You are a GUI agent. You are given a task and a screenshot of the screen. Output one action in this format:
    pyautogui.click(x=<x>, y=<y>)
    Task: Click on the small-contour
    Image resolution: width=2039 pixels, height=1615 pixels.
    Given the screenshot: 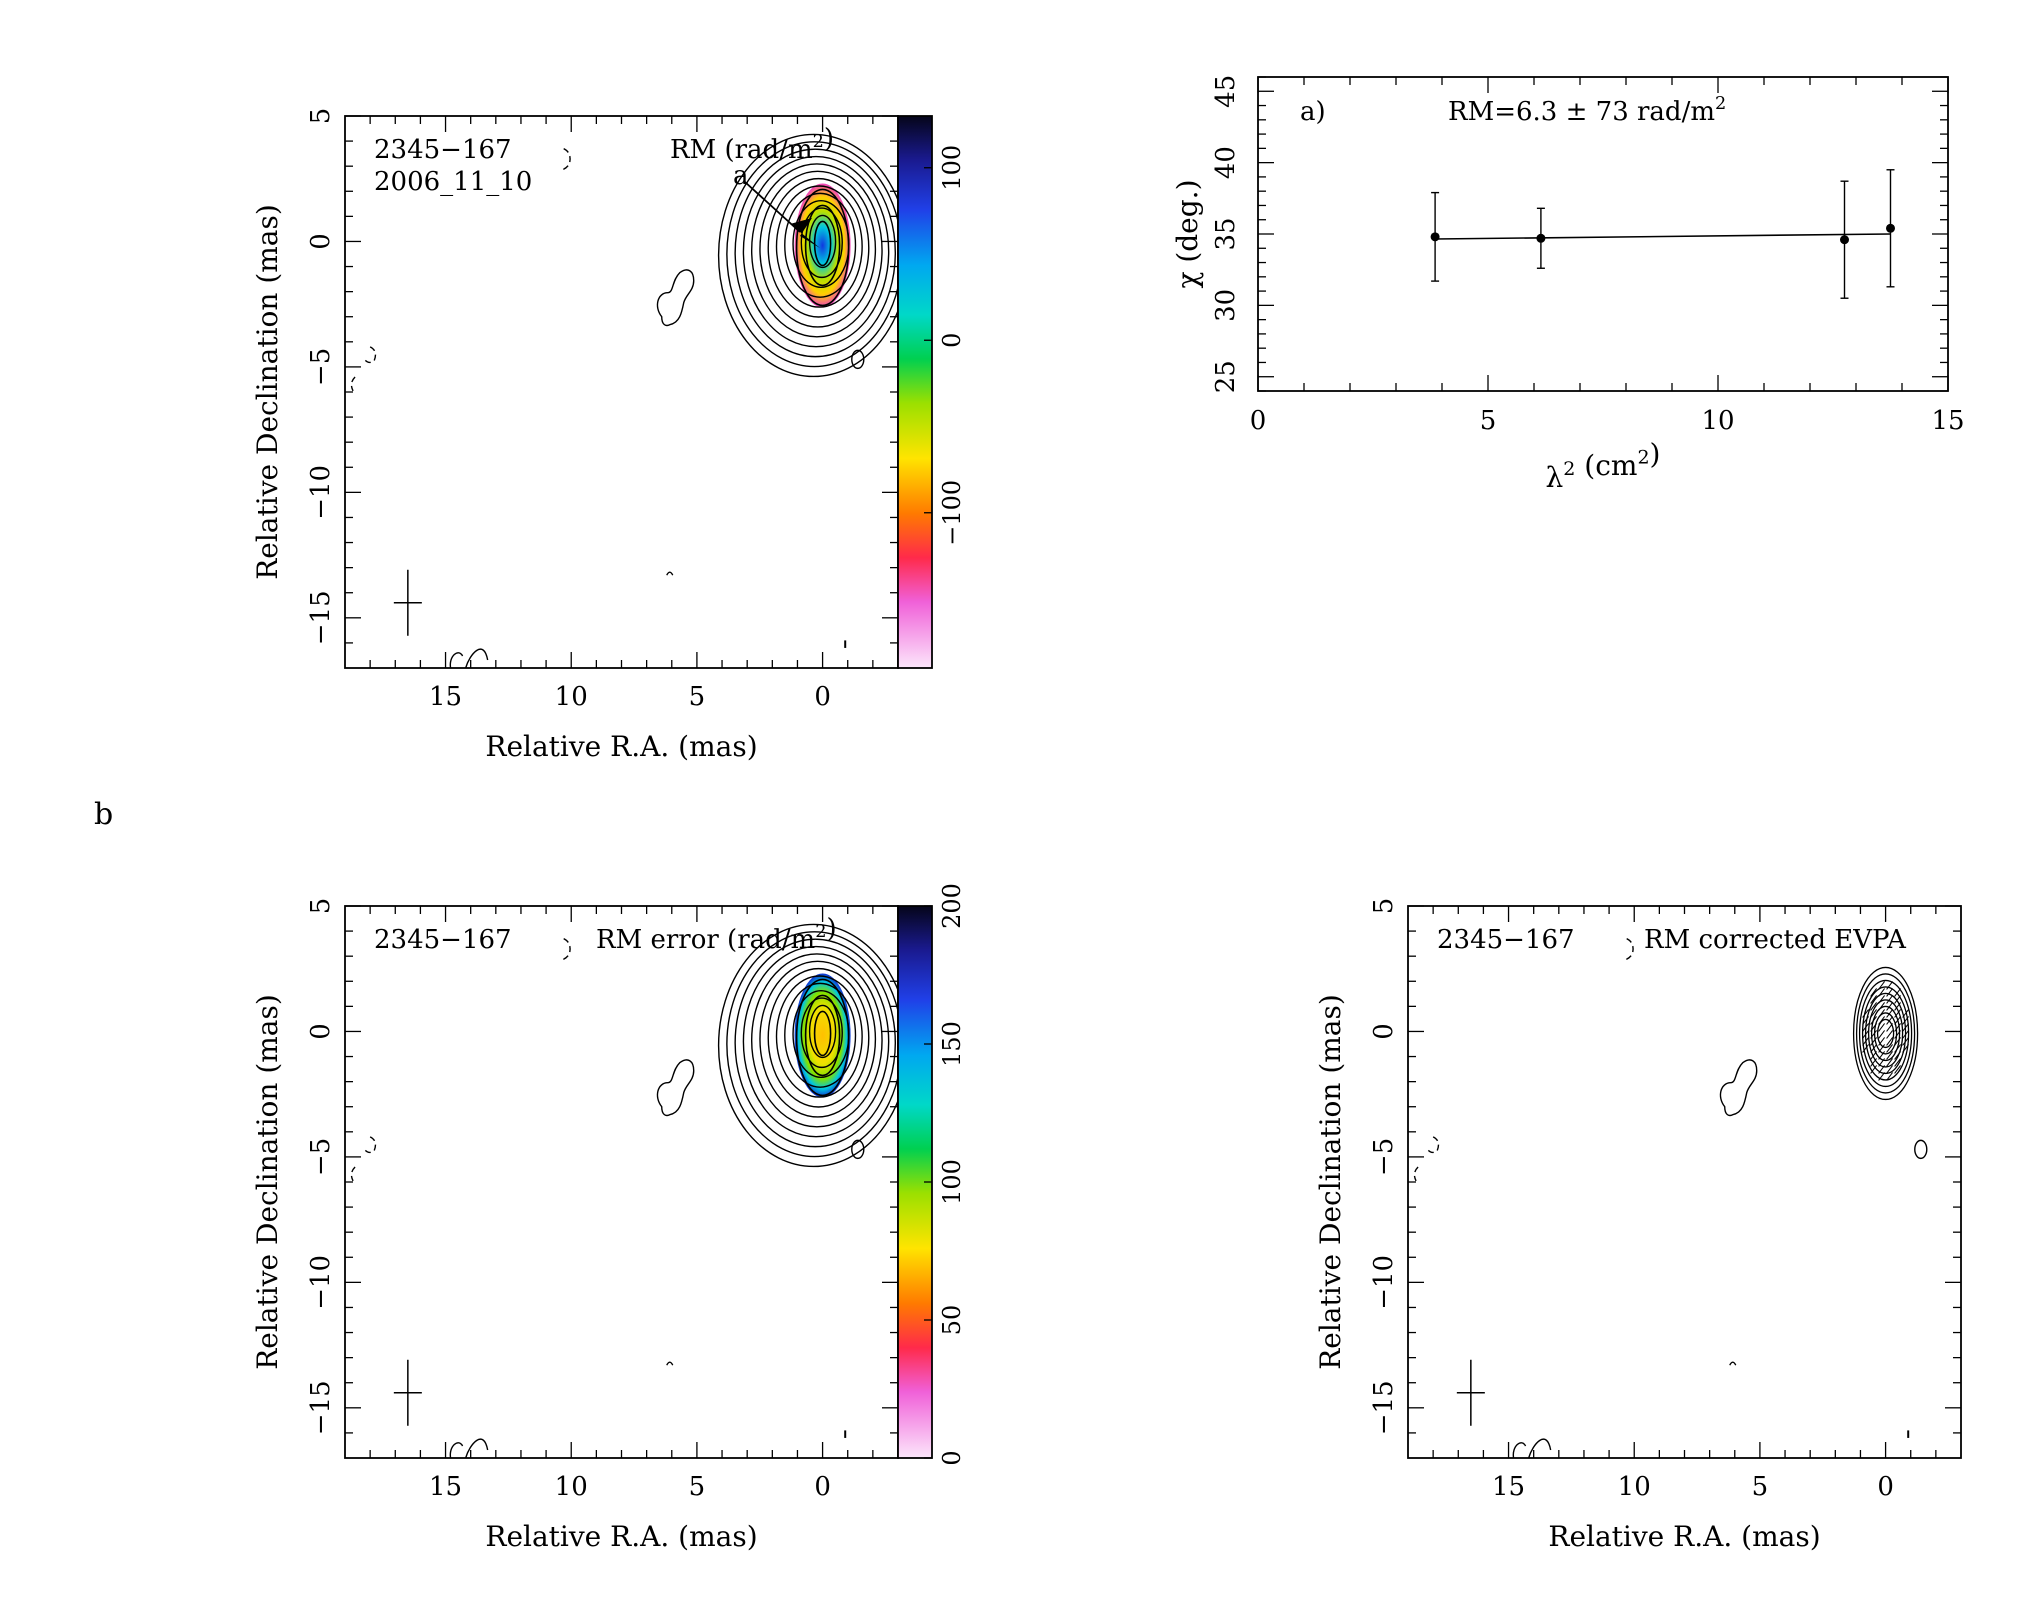 What is the action you would take?
    pyautogui.click(x=858, y=359)
    